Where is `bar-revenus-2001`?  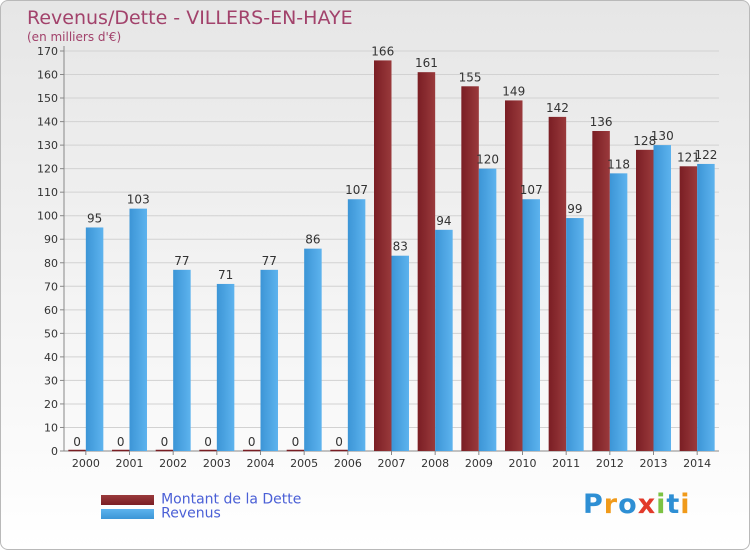 bar-revenus-2001 is located at coordinates (138, 329).